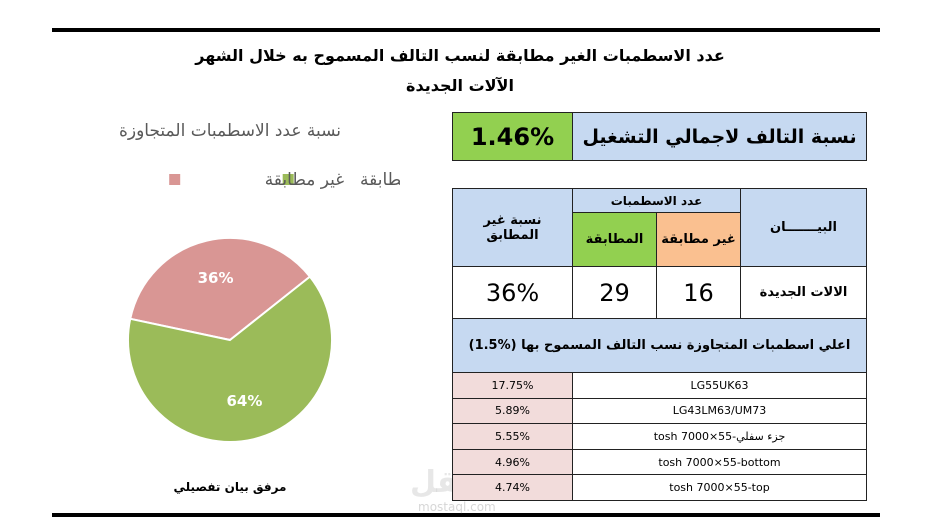 The height and width of the screenshot is (531, 947). I want to click on row-conforming: 29, so click(614, 292).